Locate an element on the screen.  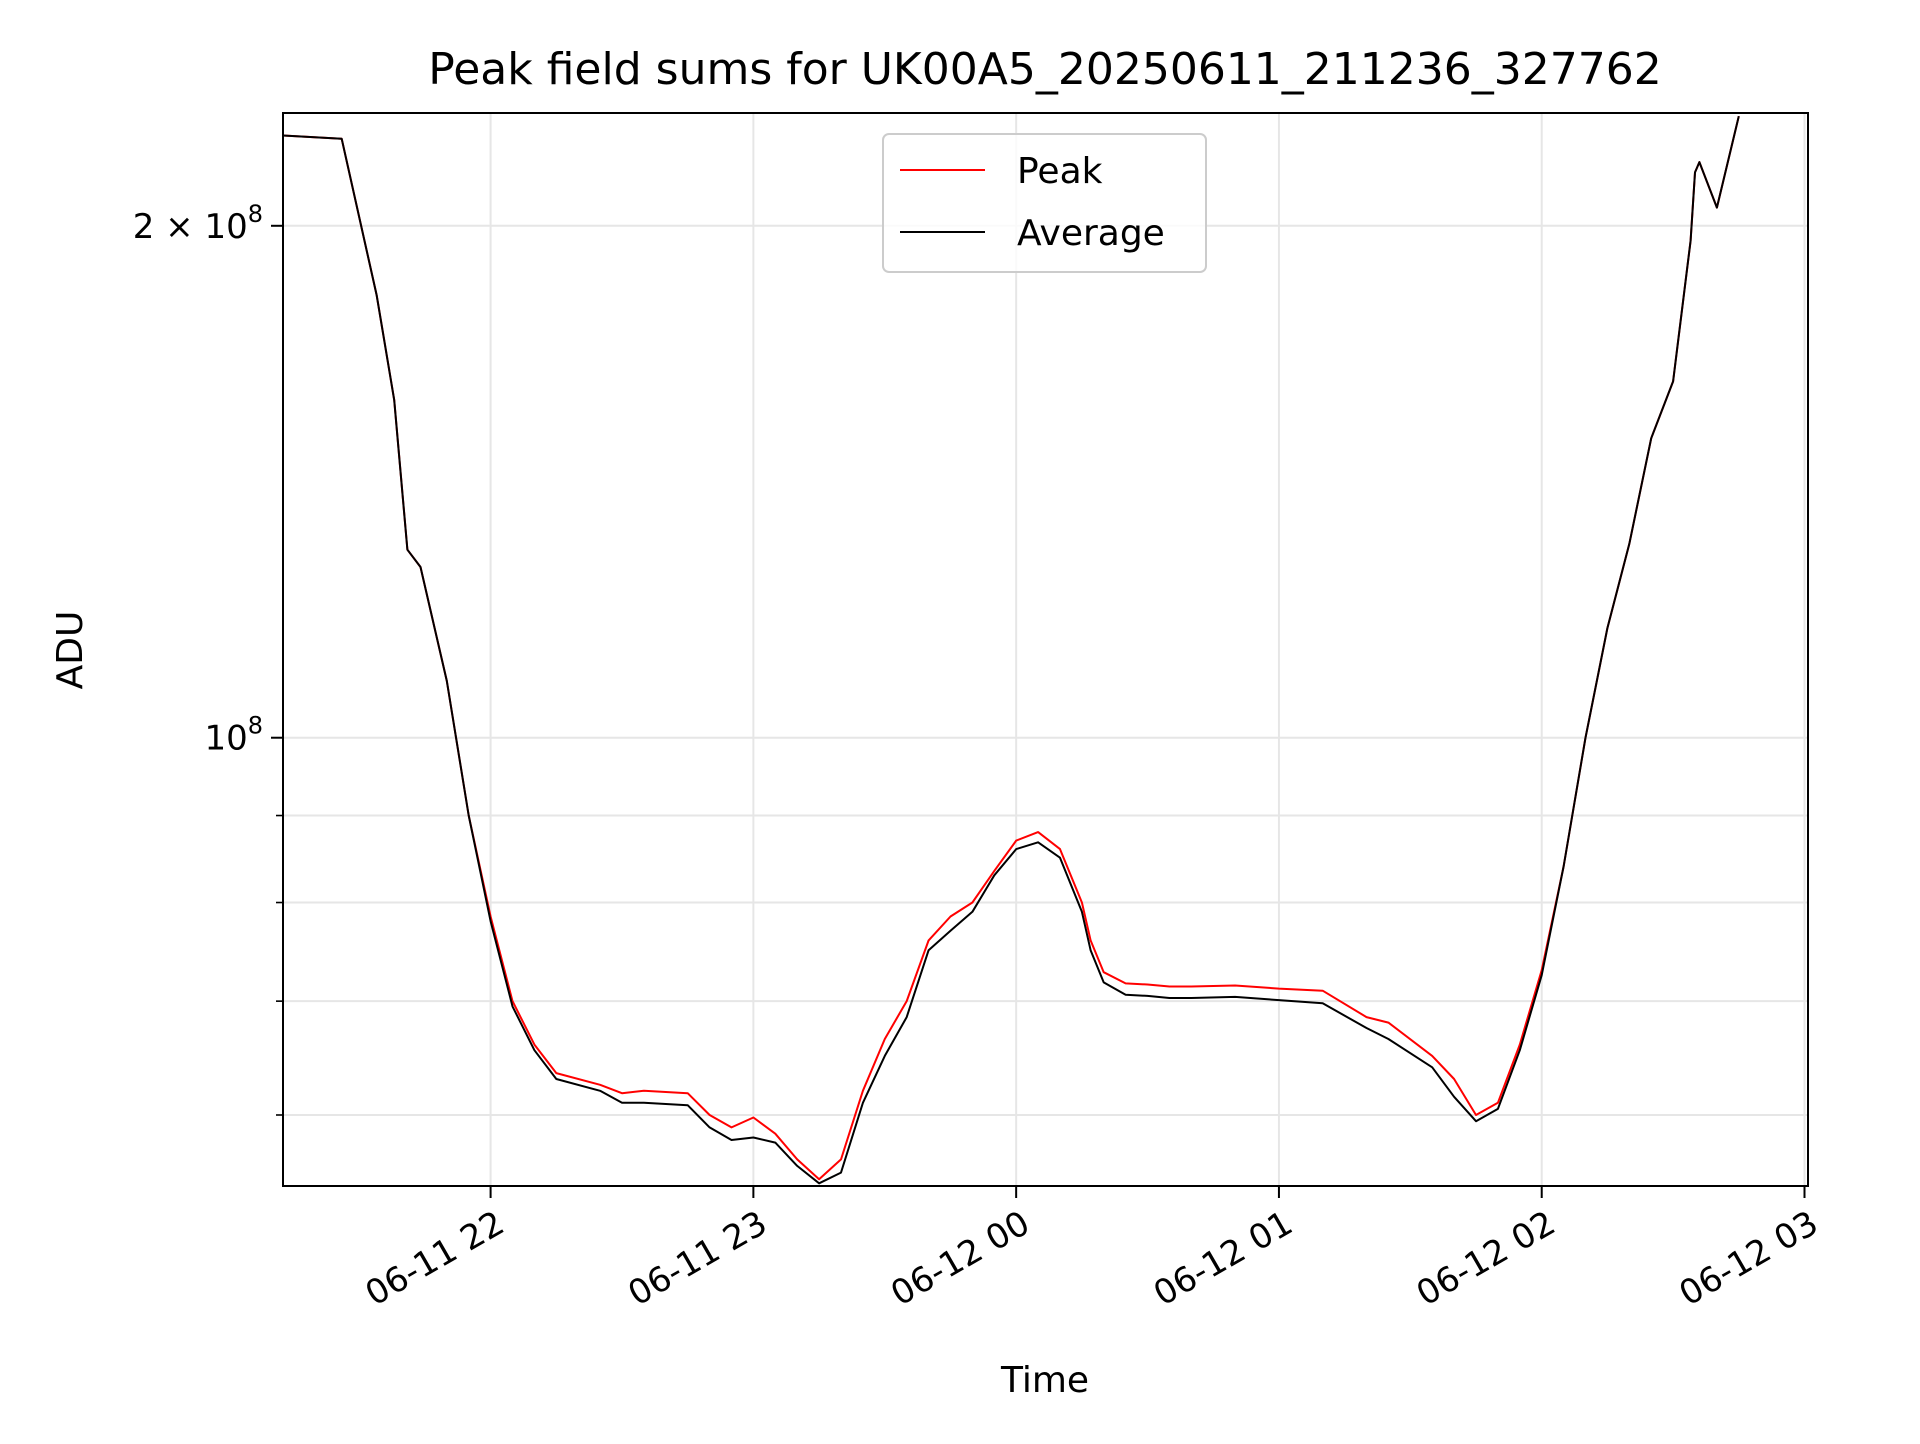
y-tick-label: 2 × 108 is located at coordinates (198, 223).